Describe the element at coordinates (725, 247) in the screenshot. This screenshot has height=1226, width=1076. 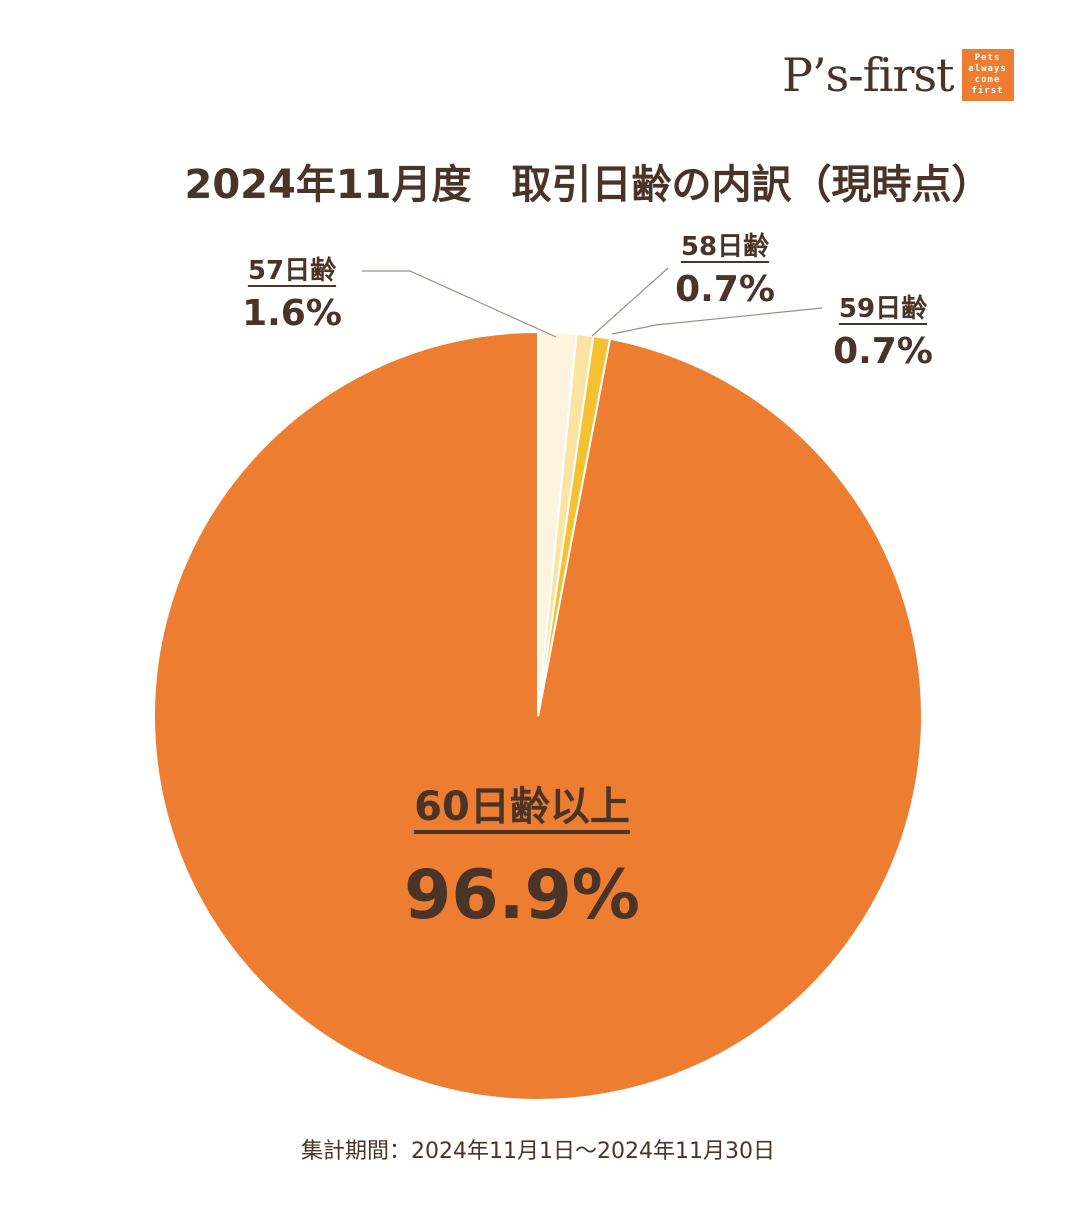
I see `slice-category: 58日齢` at that location.